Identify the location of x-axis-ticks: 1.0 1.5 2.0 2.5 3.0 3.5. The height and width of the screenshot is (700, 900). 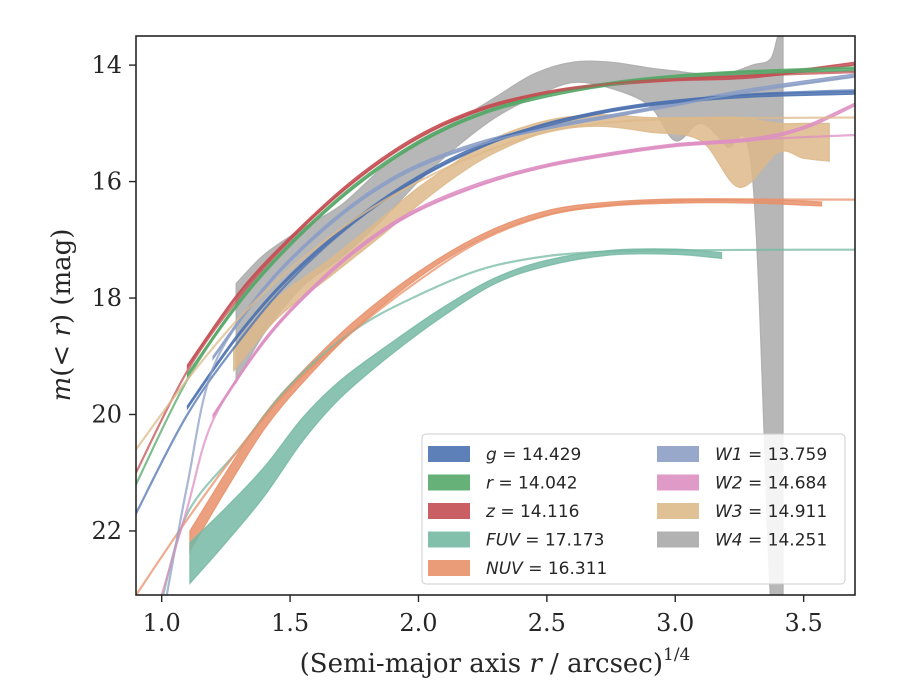
(483, 616).